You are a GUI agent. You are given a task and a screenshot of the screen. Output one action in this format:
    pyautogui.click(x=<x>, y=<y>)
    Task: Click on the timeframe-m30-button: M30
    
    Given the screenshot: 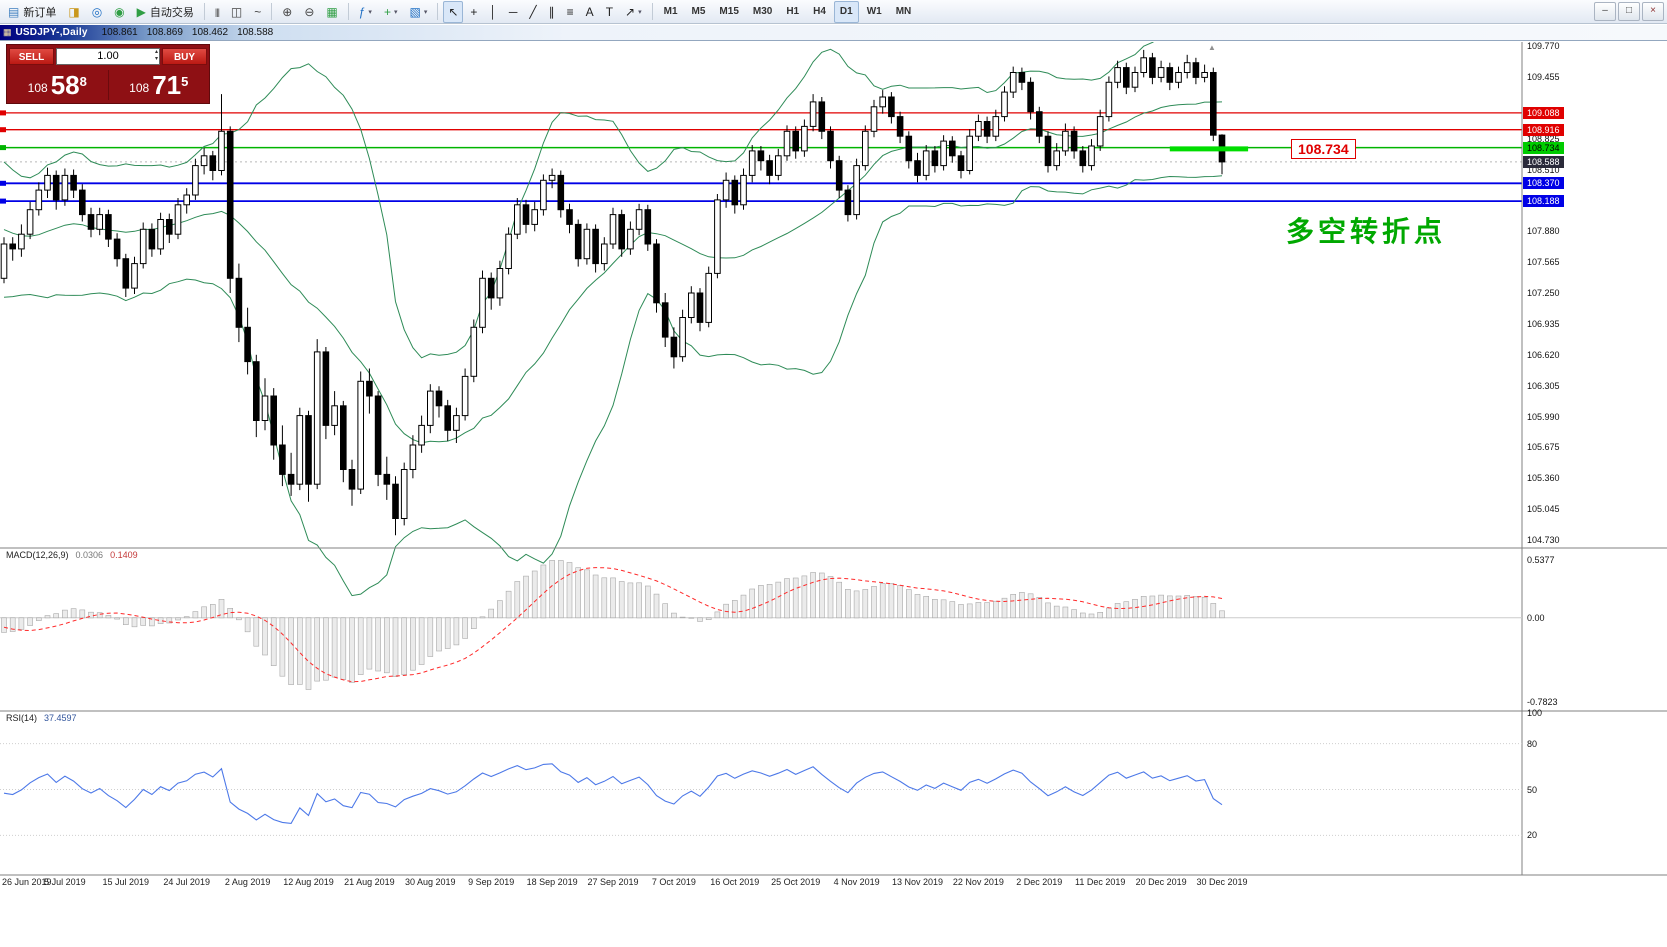 What is the action you would take?
    pyautogui.click(x=762, y=11)
    